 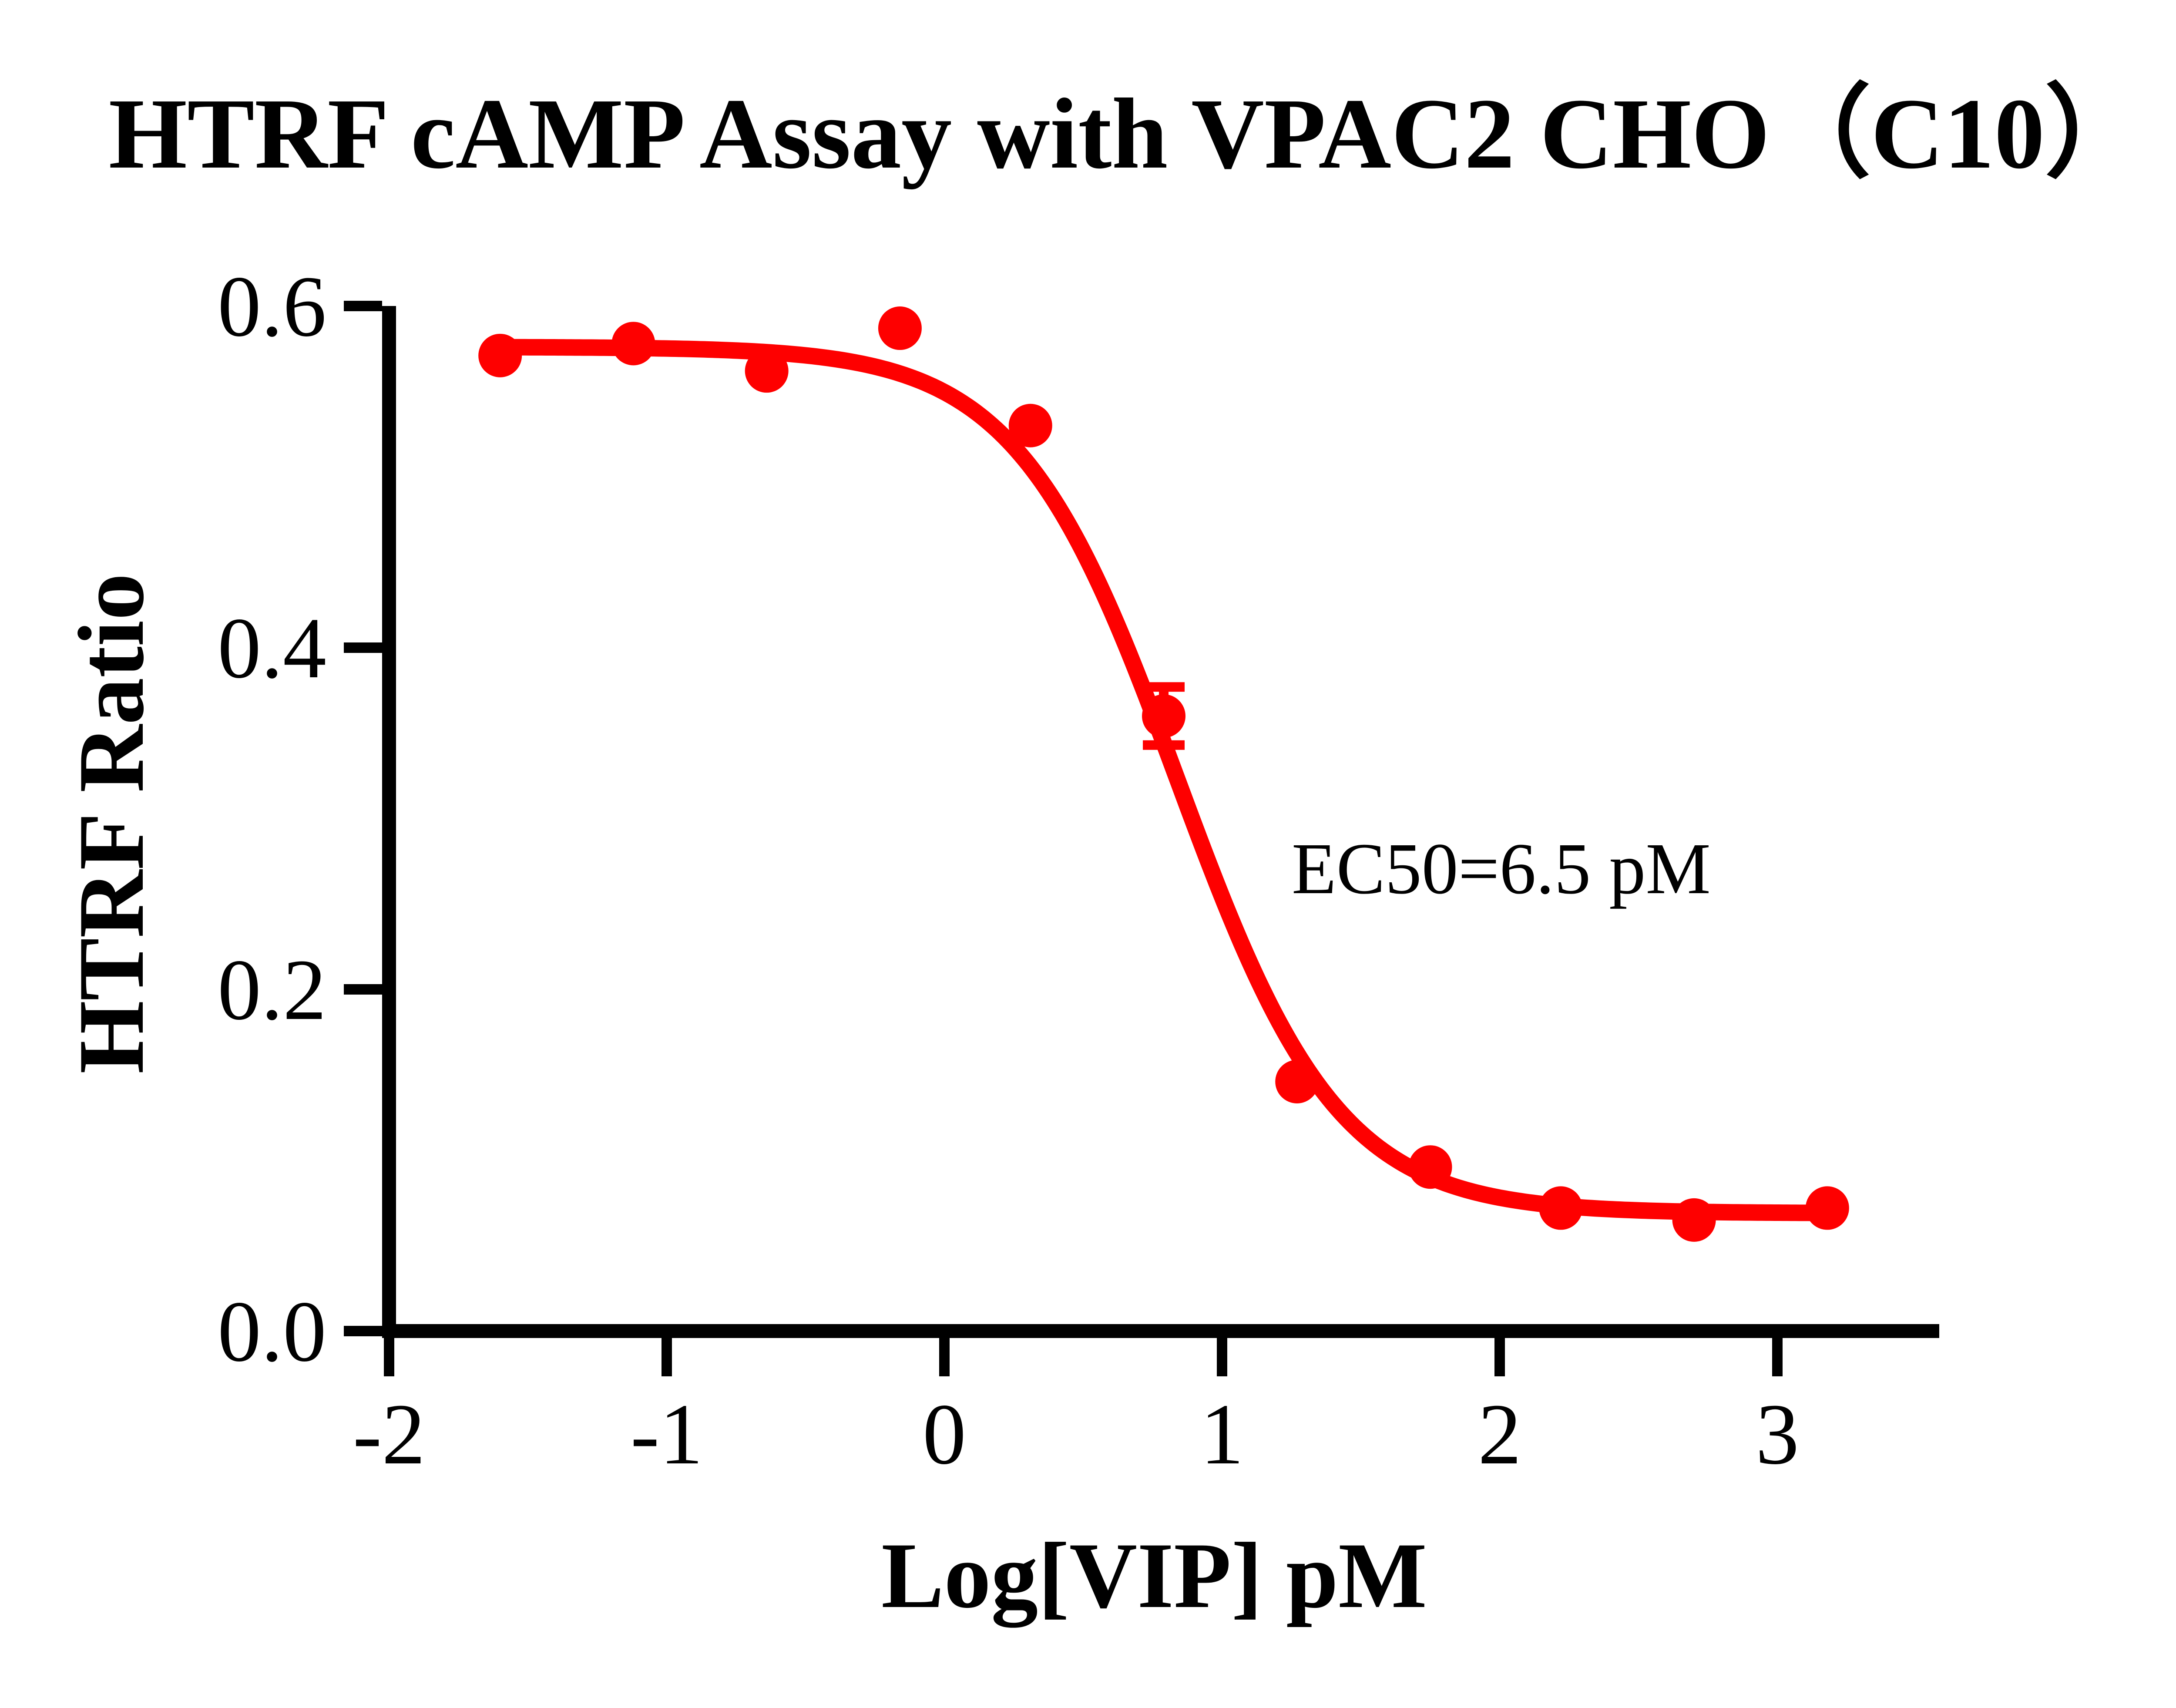 What do you see at coordinates (667, 1434) in the screenshot?
I see `x-tick-label: -1` at bounding box center [667, 1434].